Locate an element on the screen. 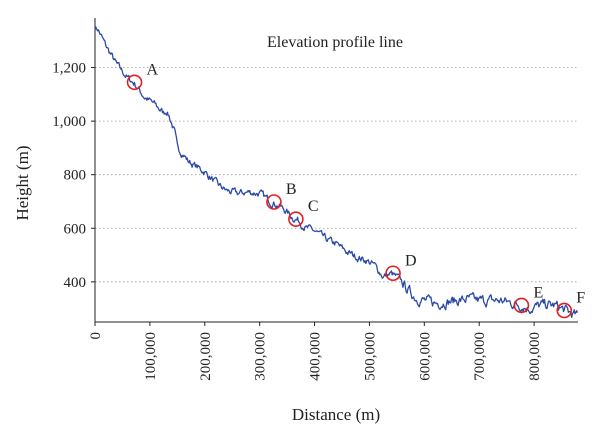 The image size is (600, 448). x-tick-label: 100,000 is located at coordinates (151, 356).